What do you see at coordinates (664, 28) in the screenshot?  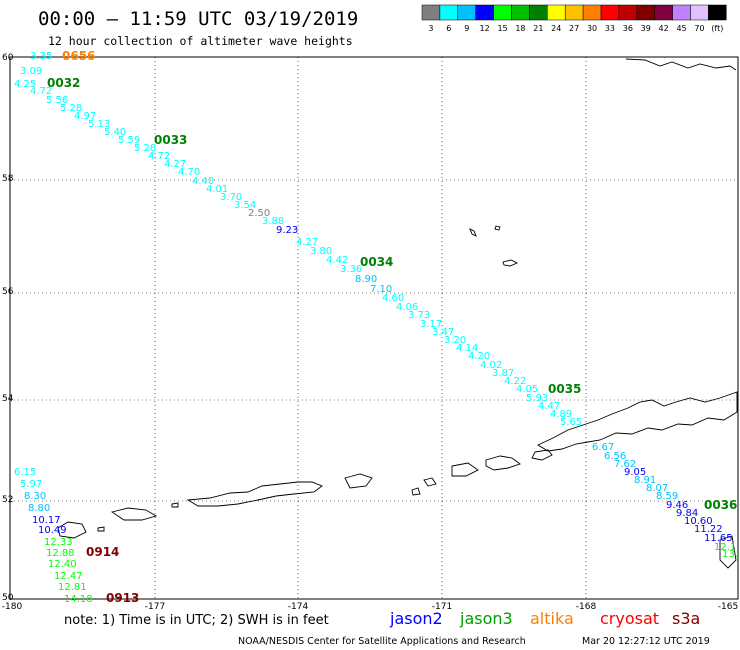 I see `legend-label: 42` at bounding box center [664, 28].